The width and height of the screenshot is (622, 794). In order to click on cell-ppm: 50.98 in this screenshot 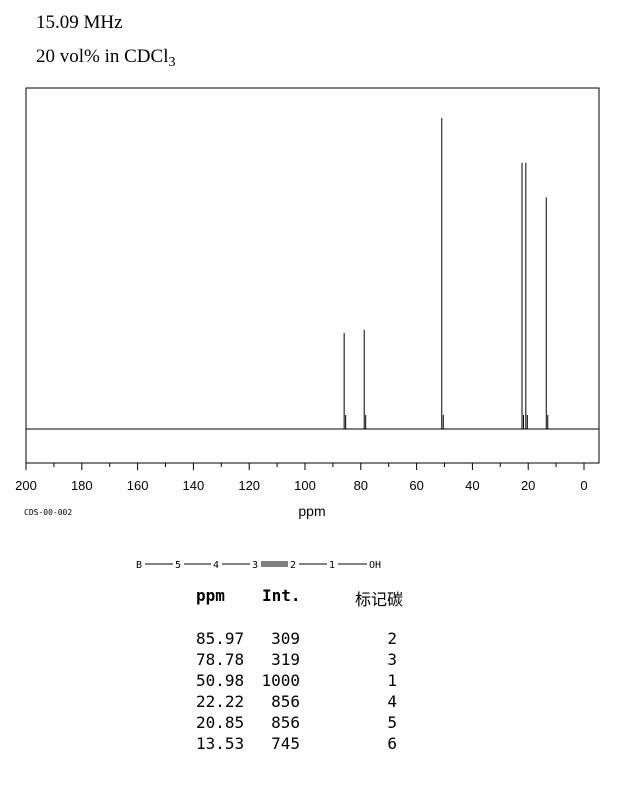, I will do `click(220, 680)`.